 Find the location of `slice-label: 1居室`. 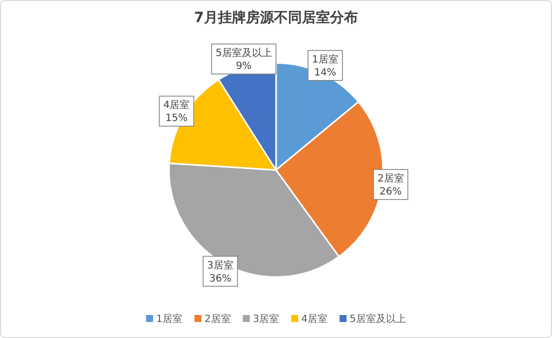

slice-label: 1居室 is located at coordinates (325, 59).